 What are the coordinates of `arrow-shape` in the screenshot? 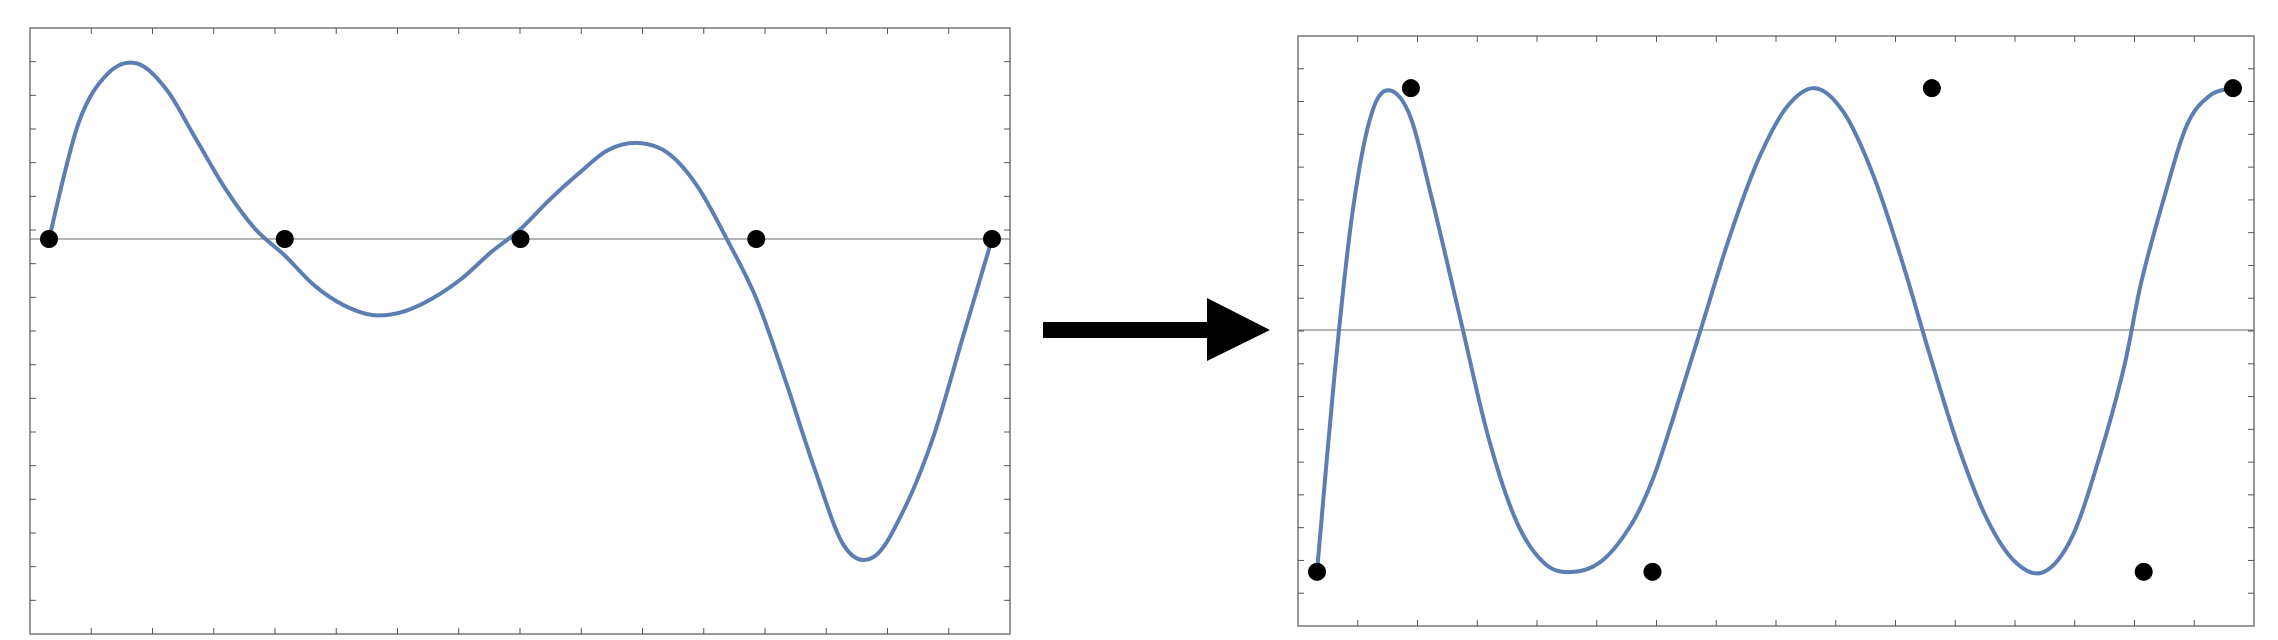 It's located at (1156, 329).